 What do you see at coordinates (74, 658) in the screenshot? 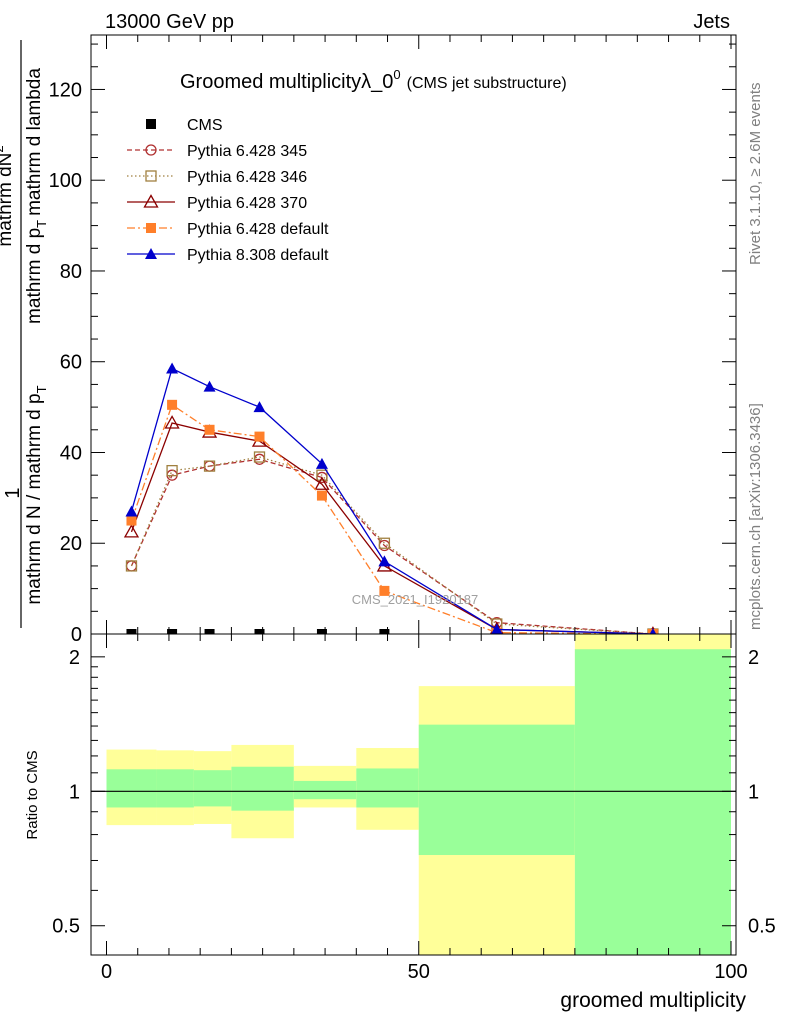
I see `ratio-y-tick-label: 2` at bounding box center [74, 658].